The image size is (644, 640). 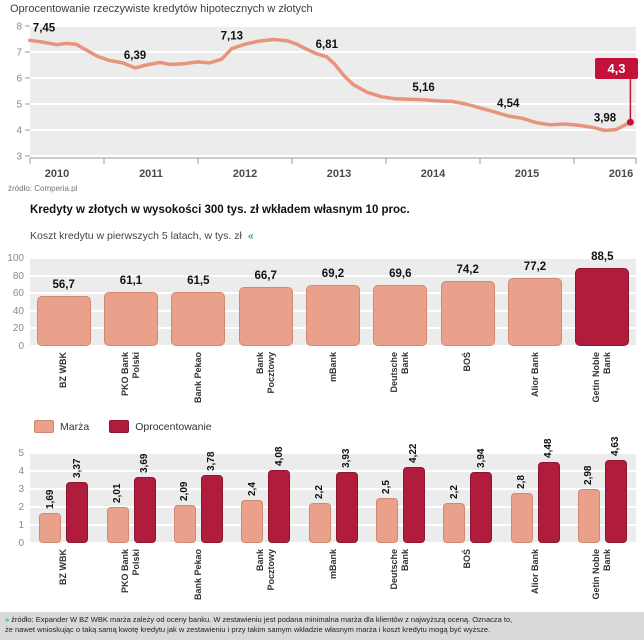 I want to click on highlight-badge-label: 4,3, so click(x=616, y=68).